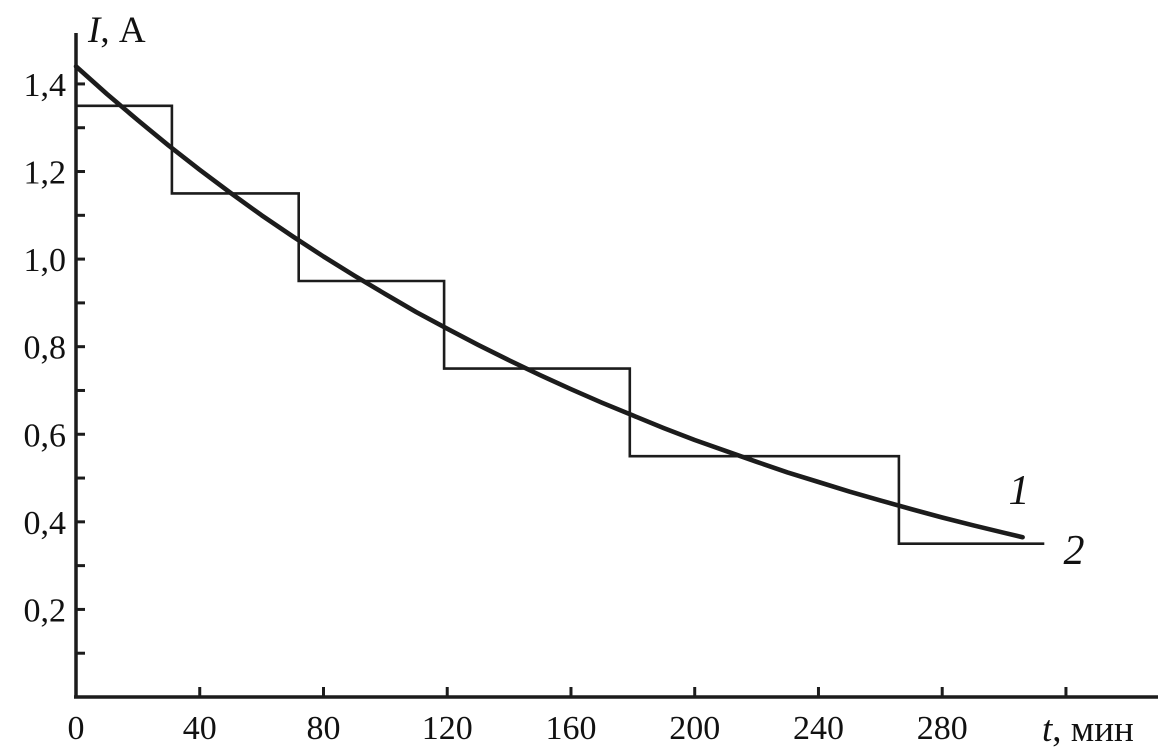  What do you see at coordinates (818, 728) in the screenshot?
I see `x-tick-label: 240` at bounding box center [818, 728].